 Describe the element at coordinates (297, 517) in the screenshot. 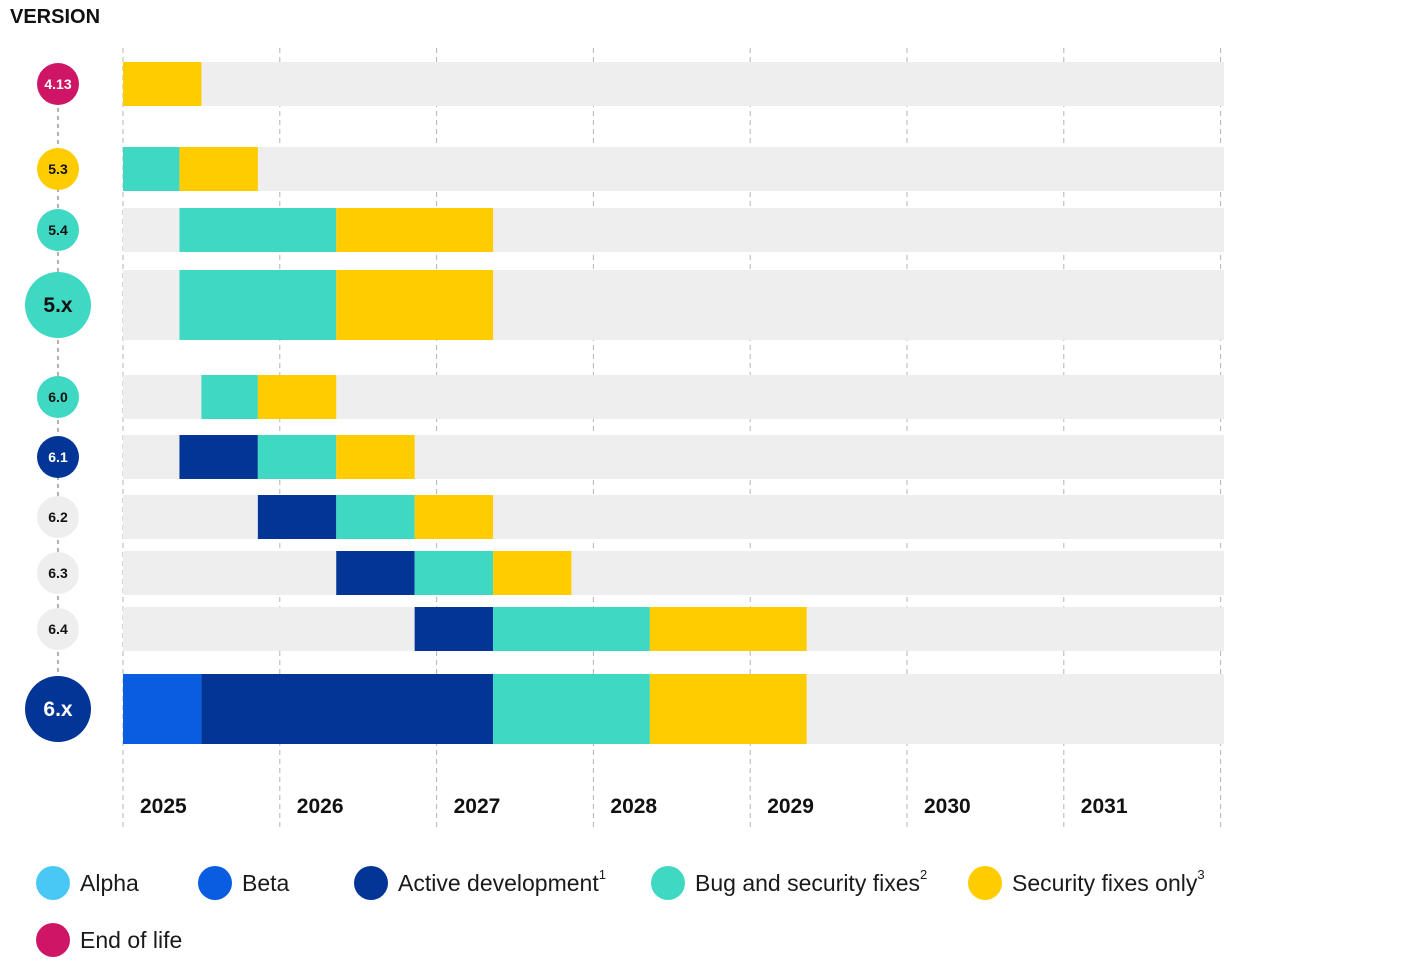

I see `segment-6-2-active` at that location.